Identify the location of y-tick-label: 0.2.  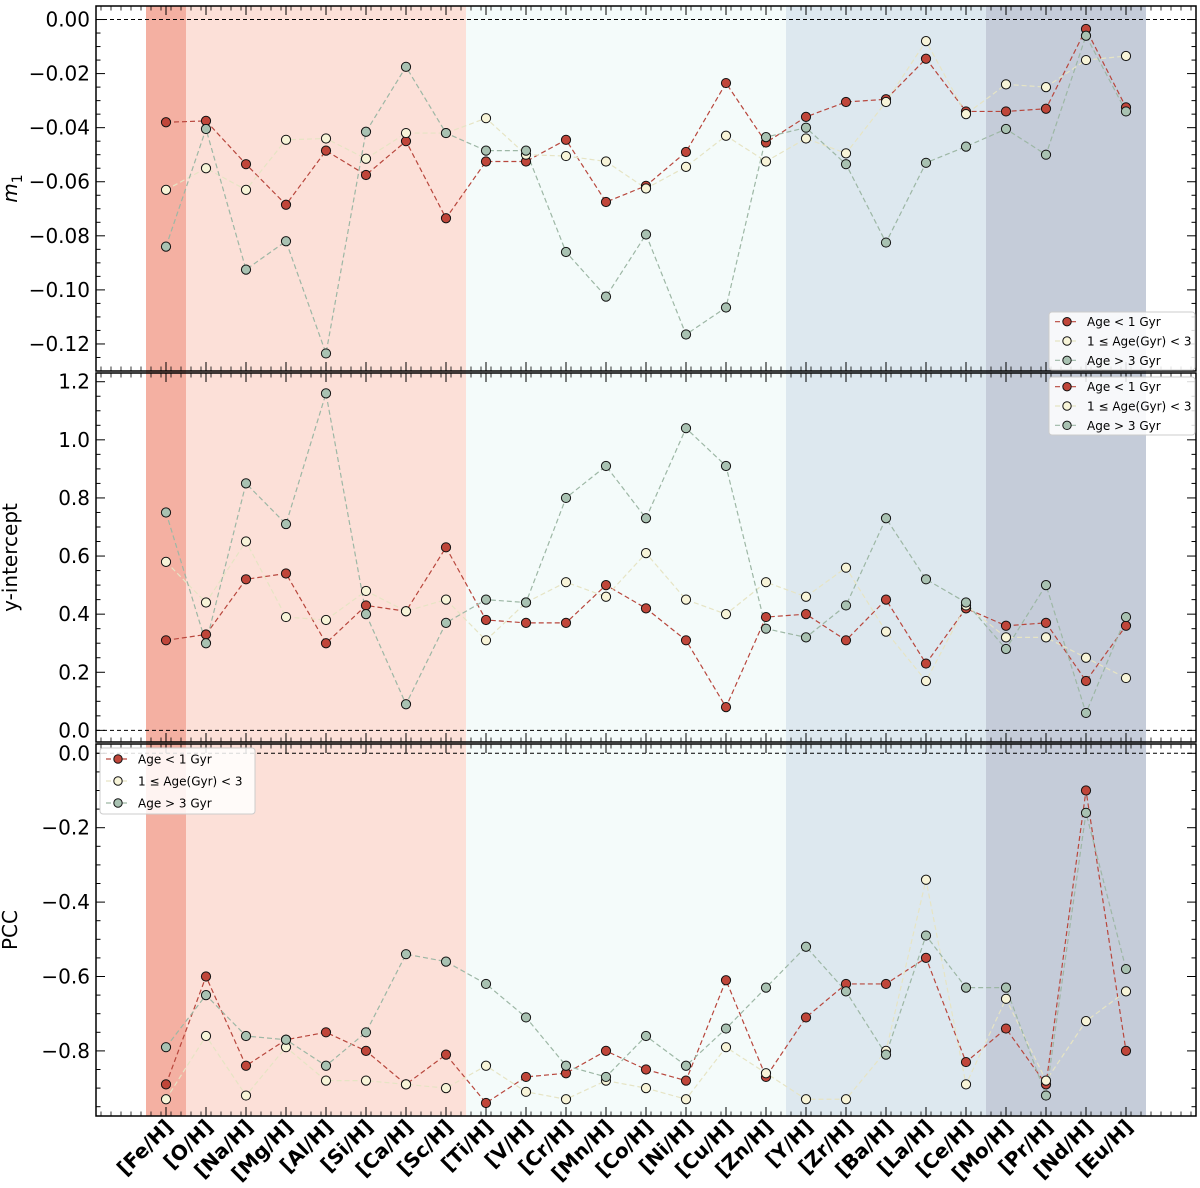
(74, 672).